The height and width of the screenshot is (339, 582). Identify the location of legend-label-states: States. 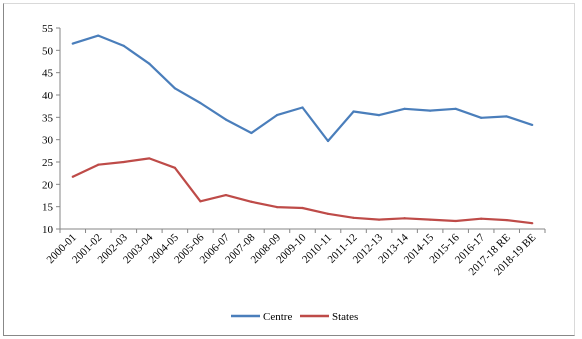
(345, 317).